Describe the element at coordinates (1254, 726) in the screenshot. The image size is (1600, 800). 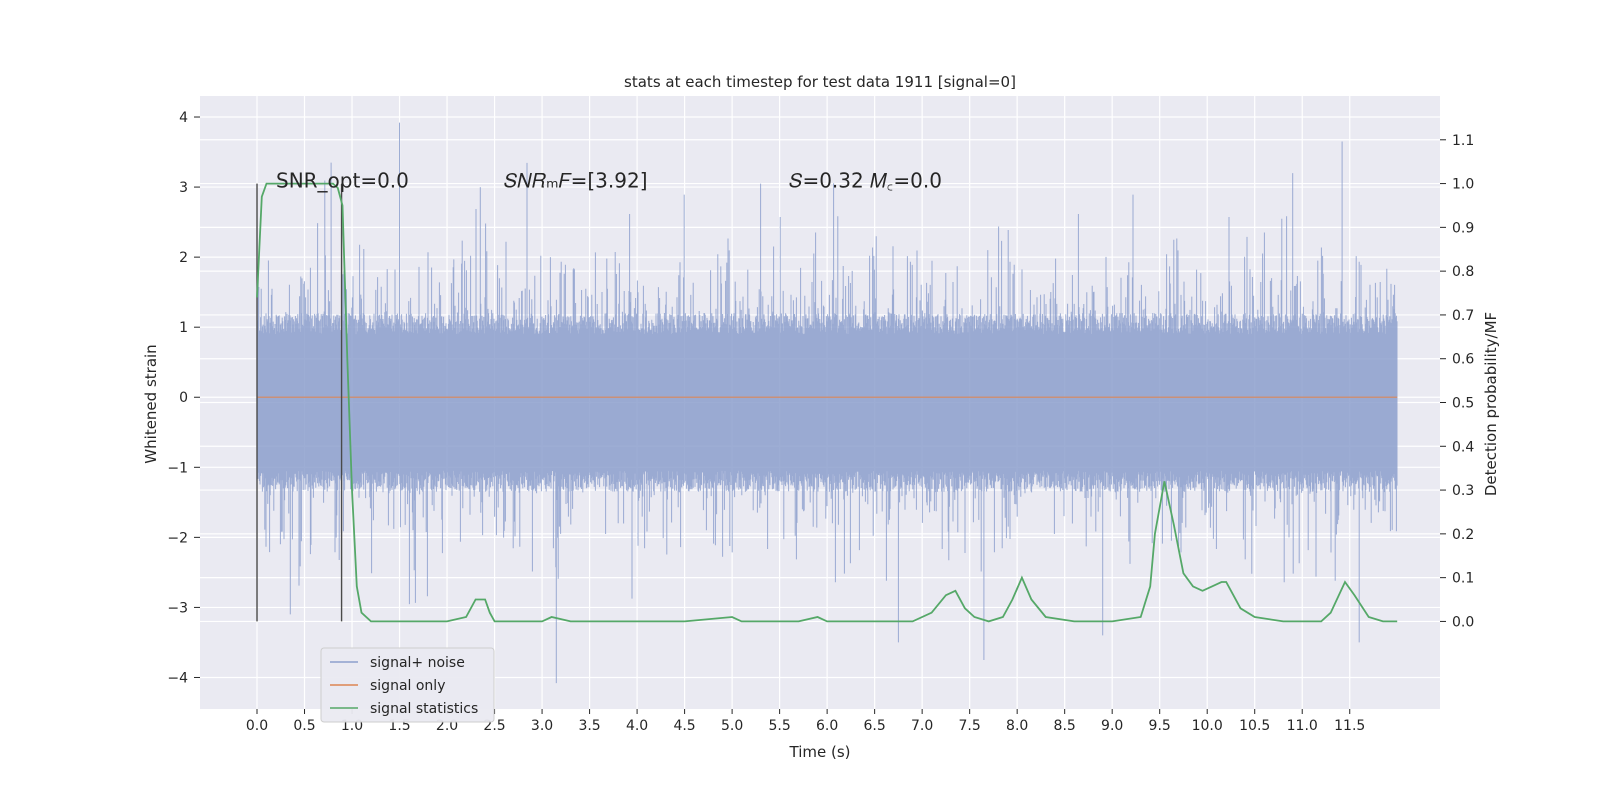
I see `x-tick-label: 10.5` at that location.